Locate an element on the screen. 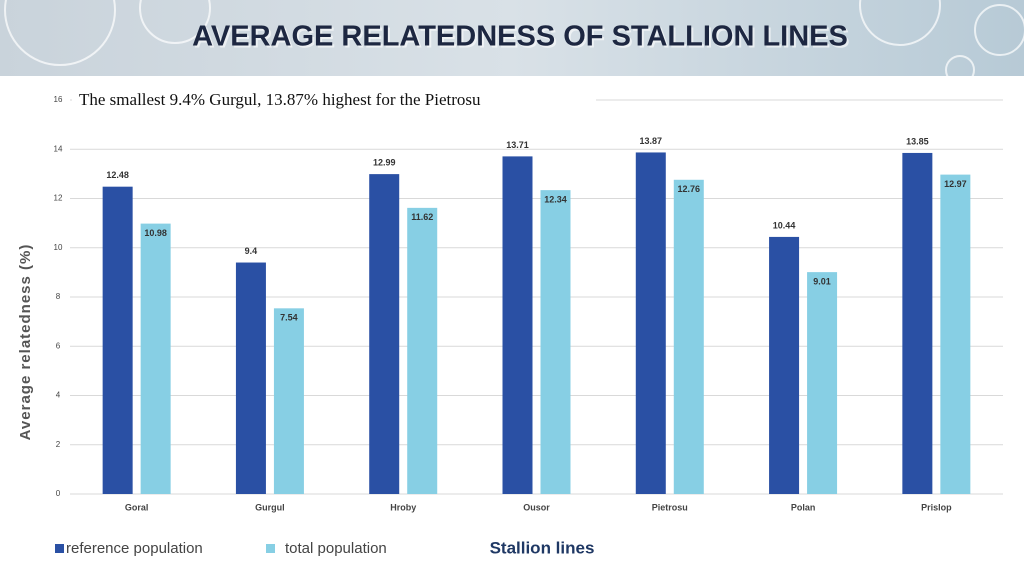  y-tick-label: 8 is located at coordinates (58, 296).